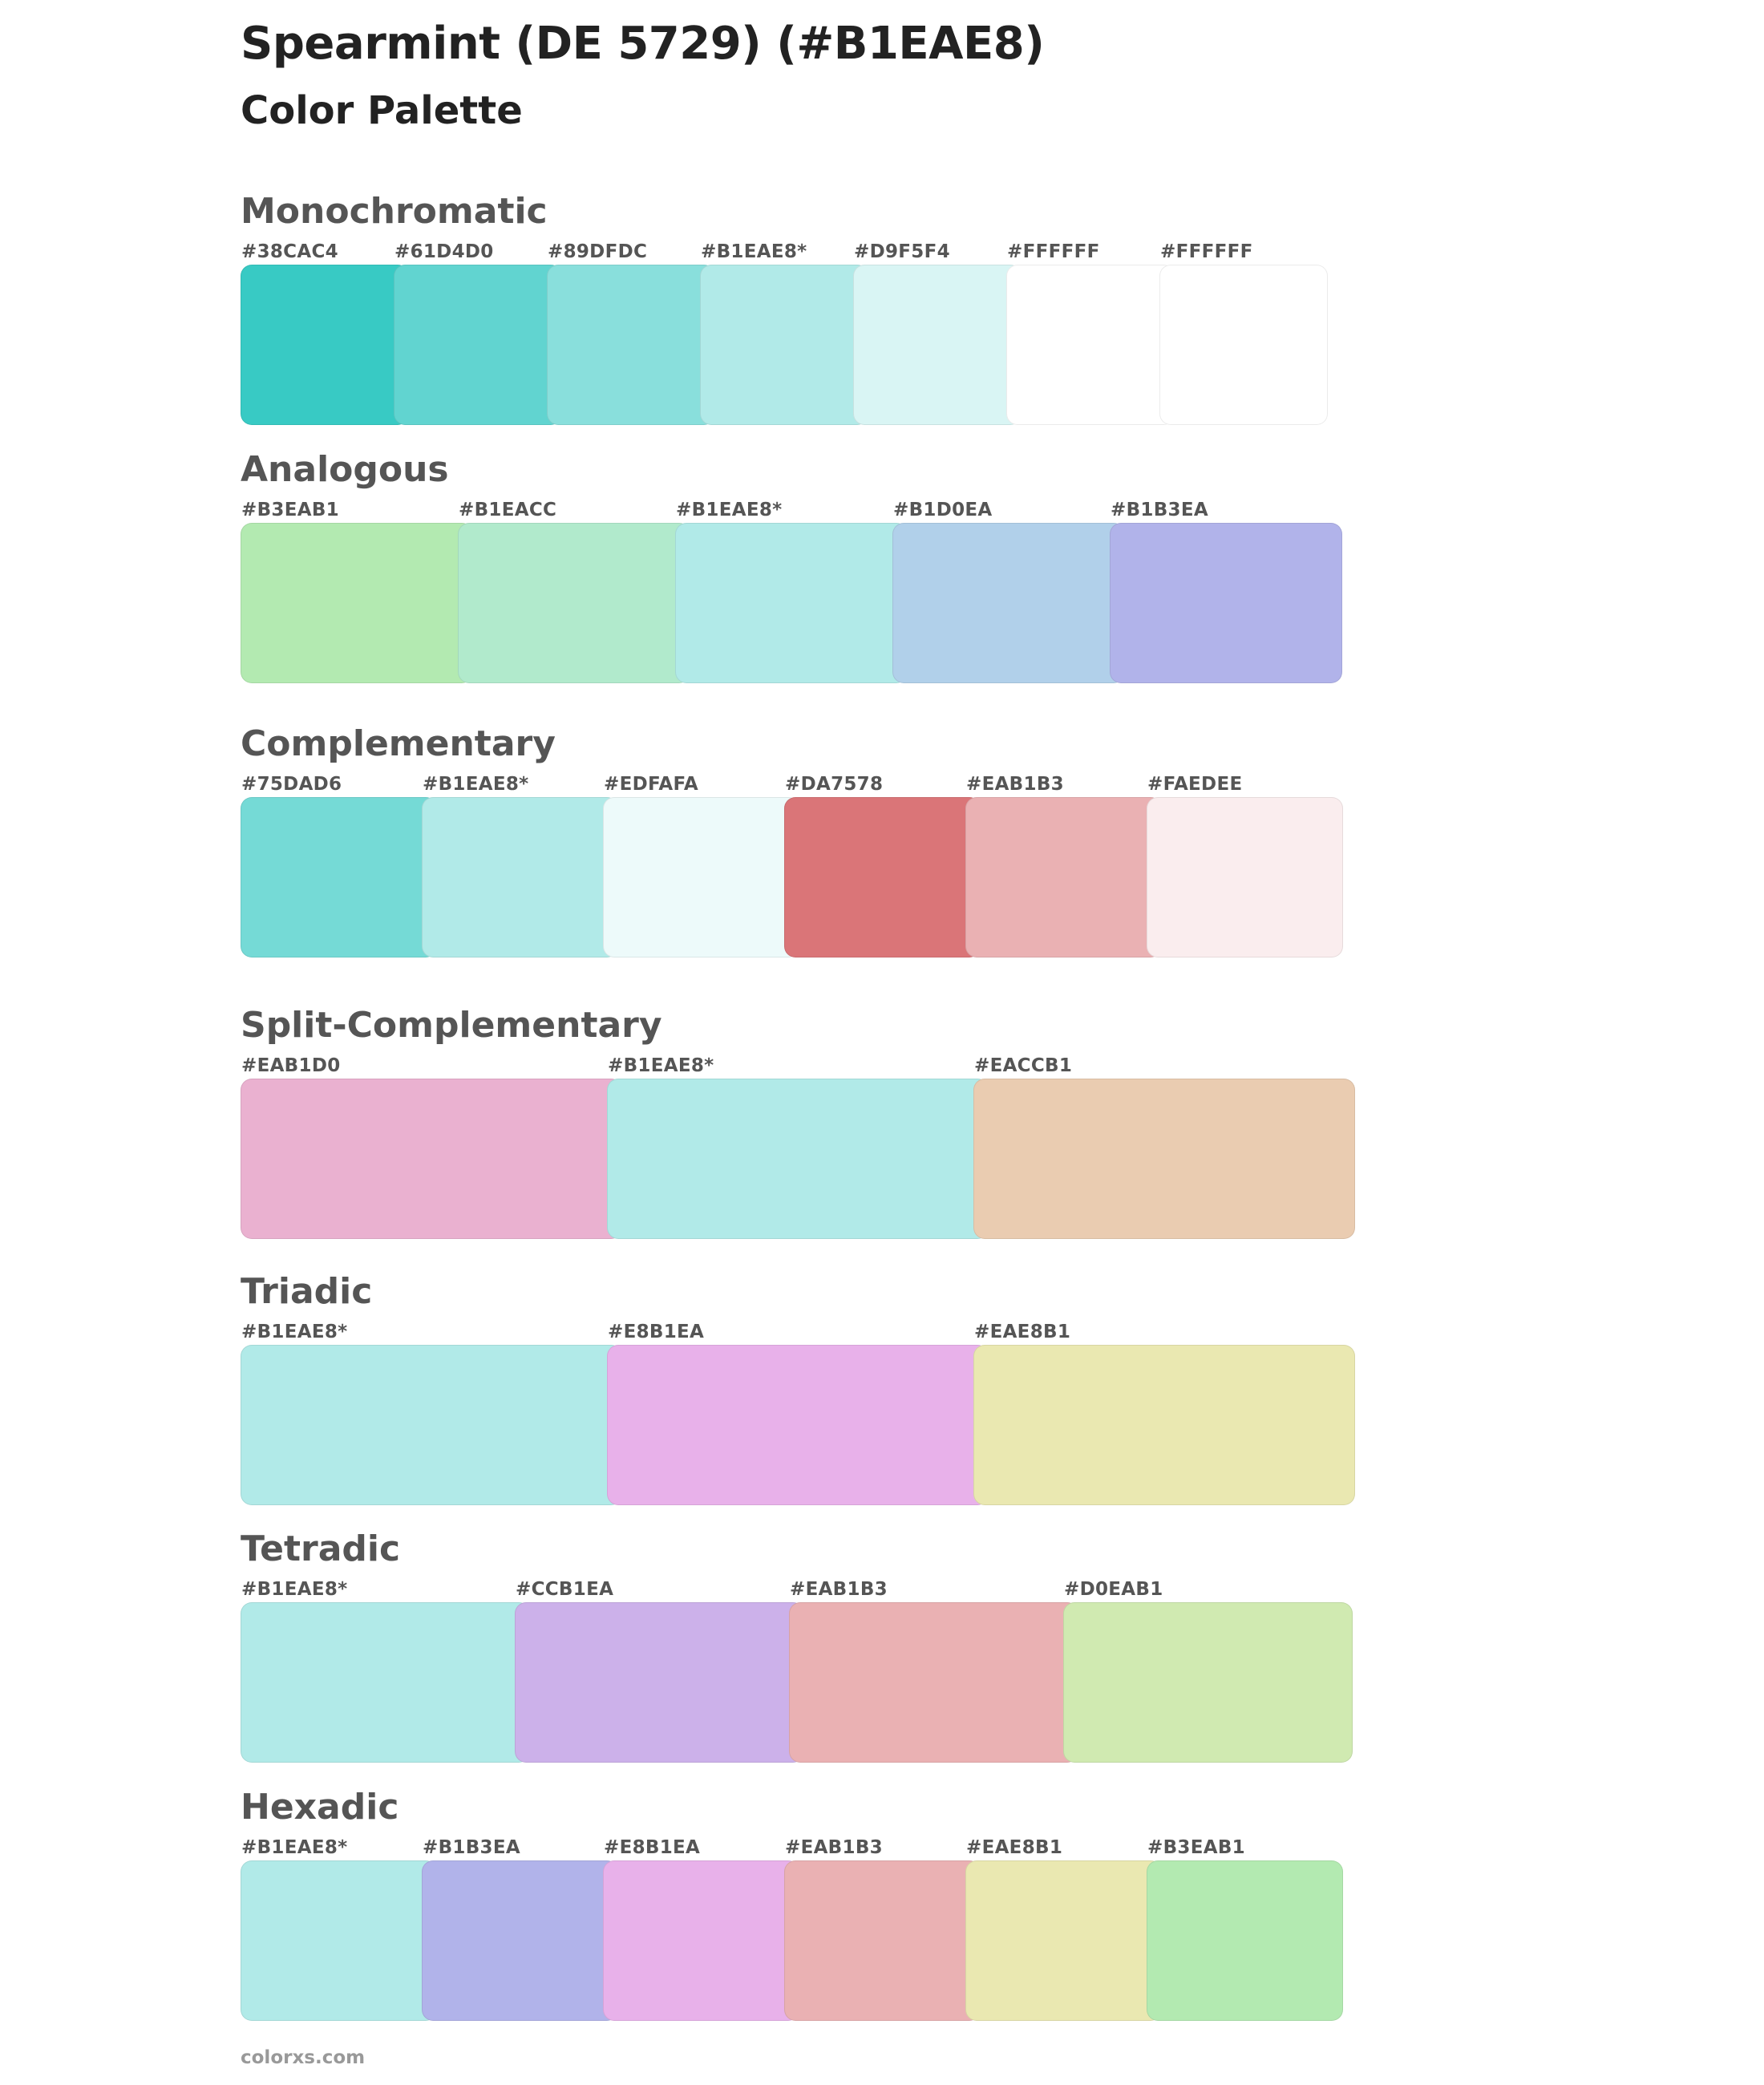 This screenshot has height=2085, width=1764. Describe the element at coordinates (565, 1589) in the screenshot. I see `swatch-hex-label: #CCB1EA` at that location.